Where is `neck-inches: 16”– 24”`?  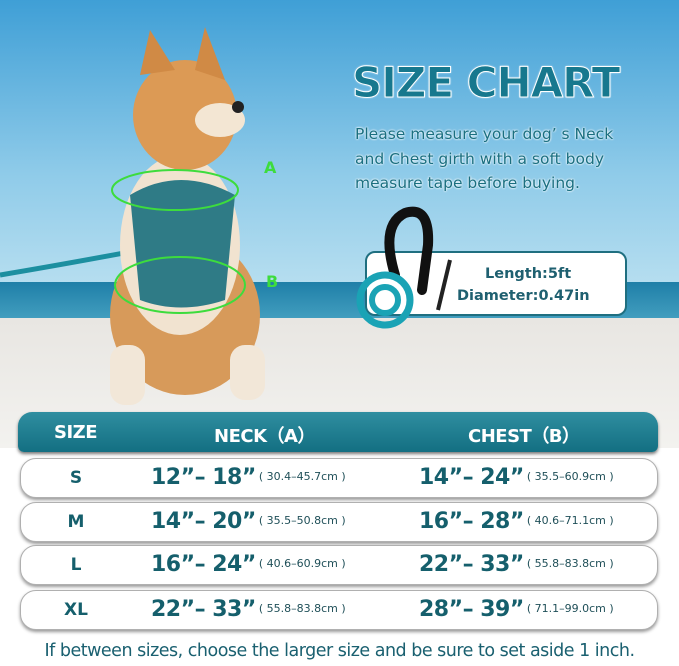 neck-inches: 16”– 24” is located at coordinates (203, 564).